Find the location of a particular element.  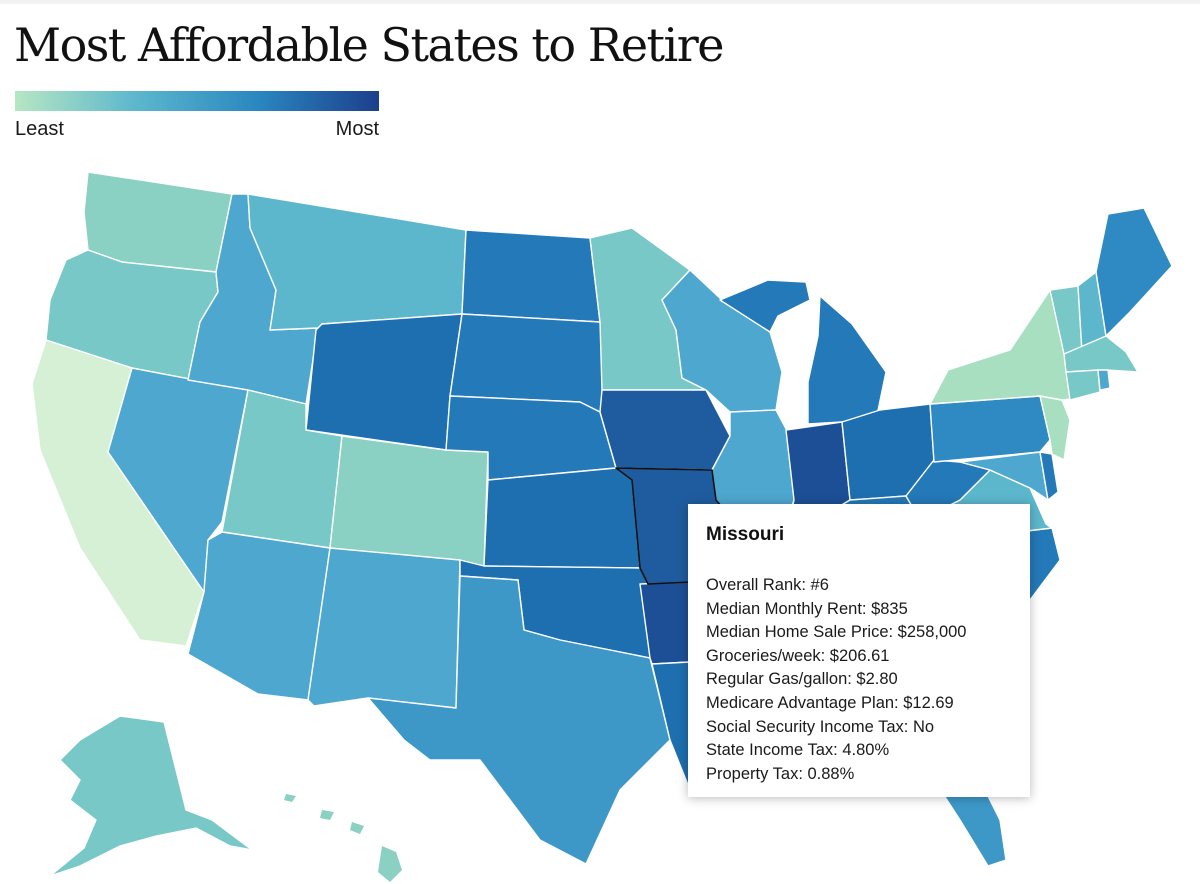

state-texas is located at coordinates (519, 720).